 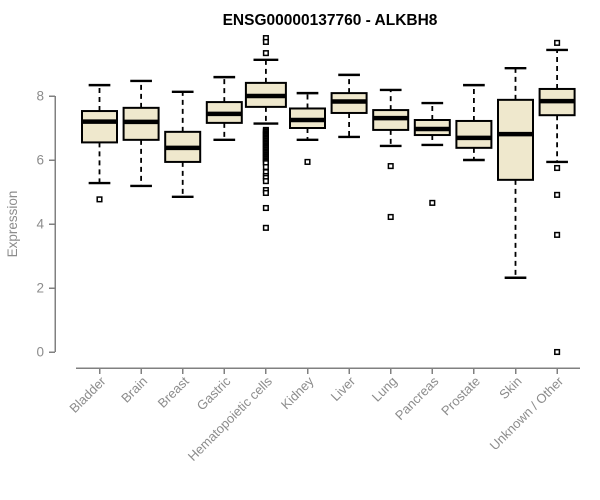 I want to click on y-tick-label: 2, so click(x=40, y=288).